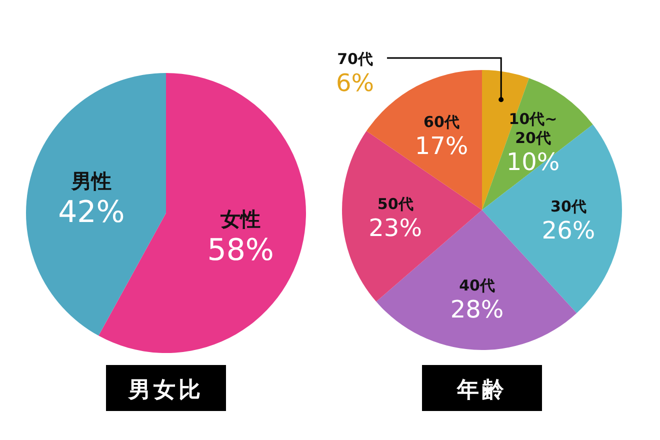 The width and height of the screenshot is (660, 440). What do you see at coordinates (477, 310) in the screenshot?
I see `data-label: 28%` at bounding box center [477, 310].